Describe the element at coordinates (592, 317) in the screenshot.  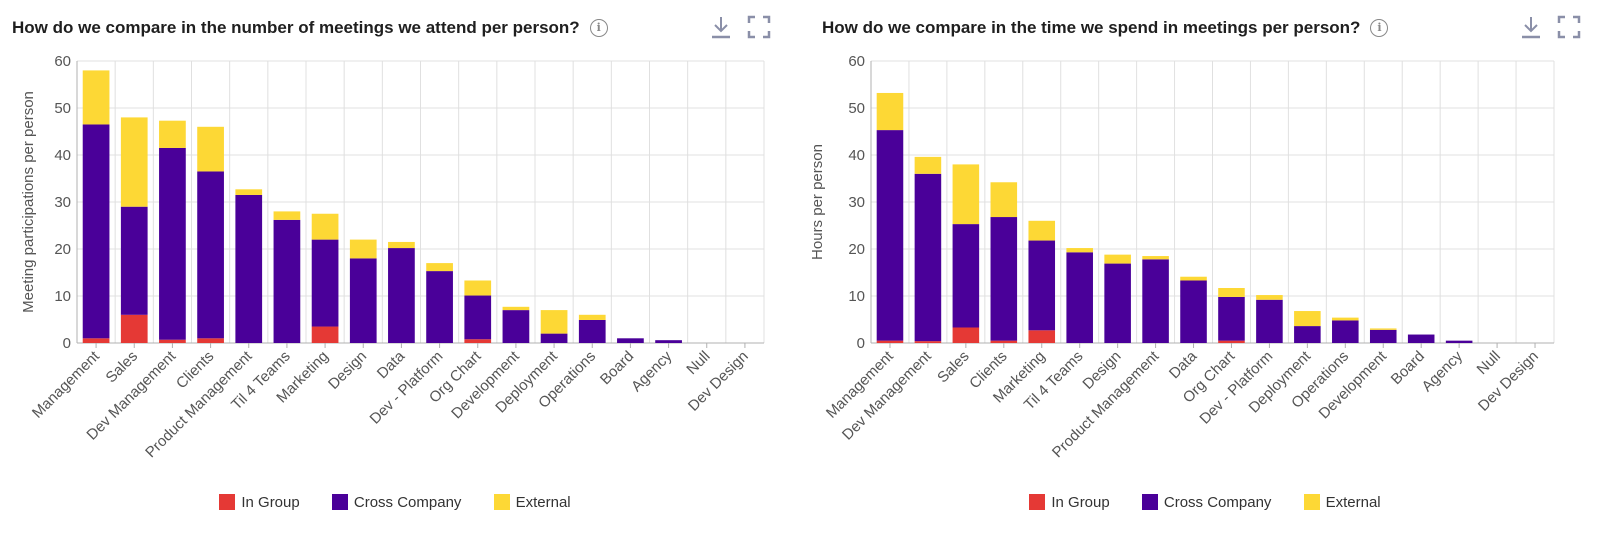
I see `bar-external-operations` at that location.